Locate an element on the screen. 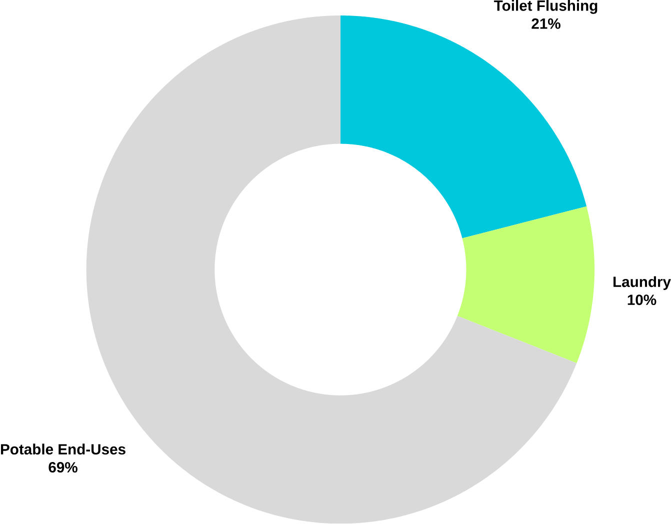 The image size is (671, 524). slice-label: Laundry is located at coordinates (642, 283).